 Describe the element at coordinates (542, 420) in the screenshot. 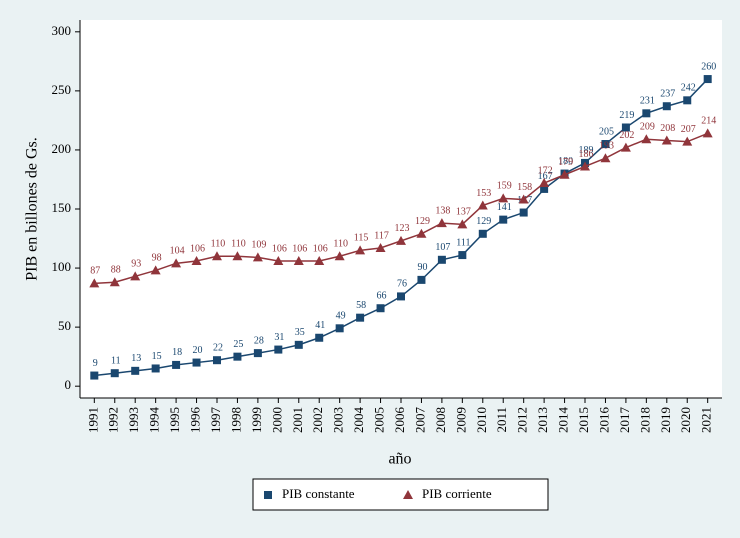

I see `x-tick-label: 2013` at that location.